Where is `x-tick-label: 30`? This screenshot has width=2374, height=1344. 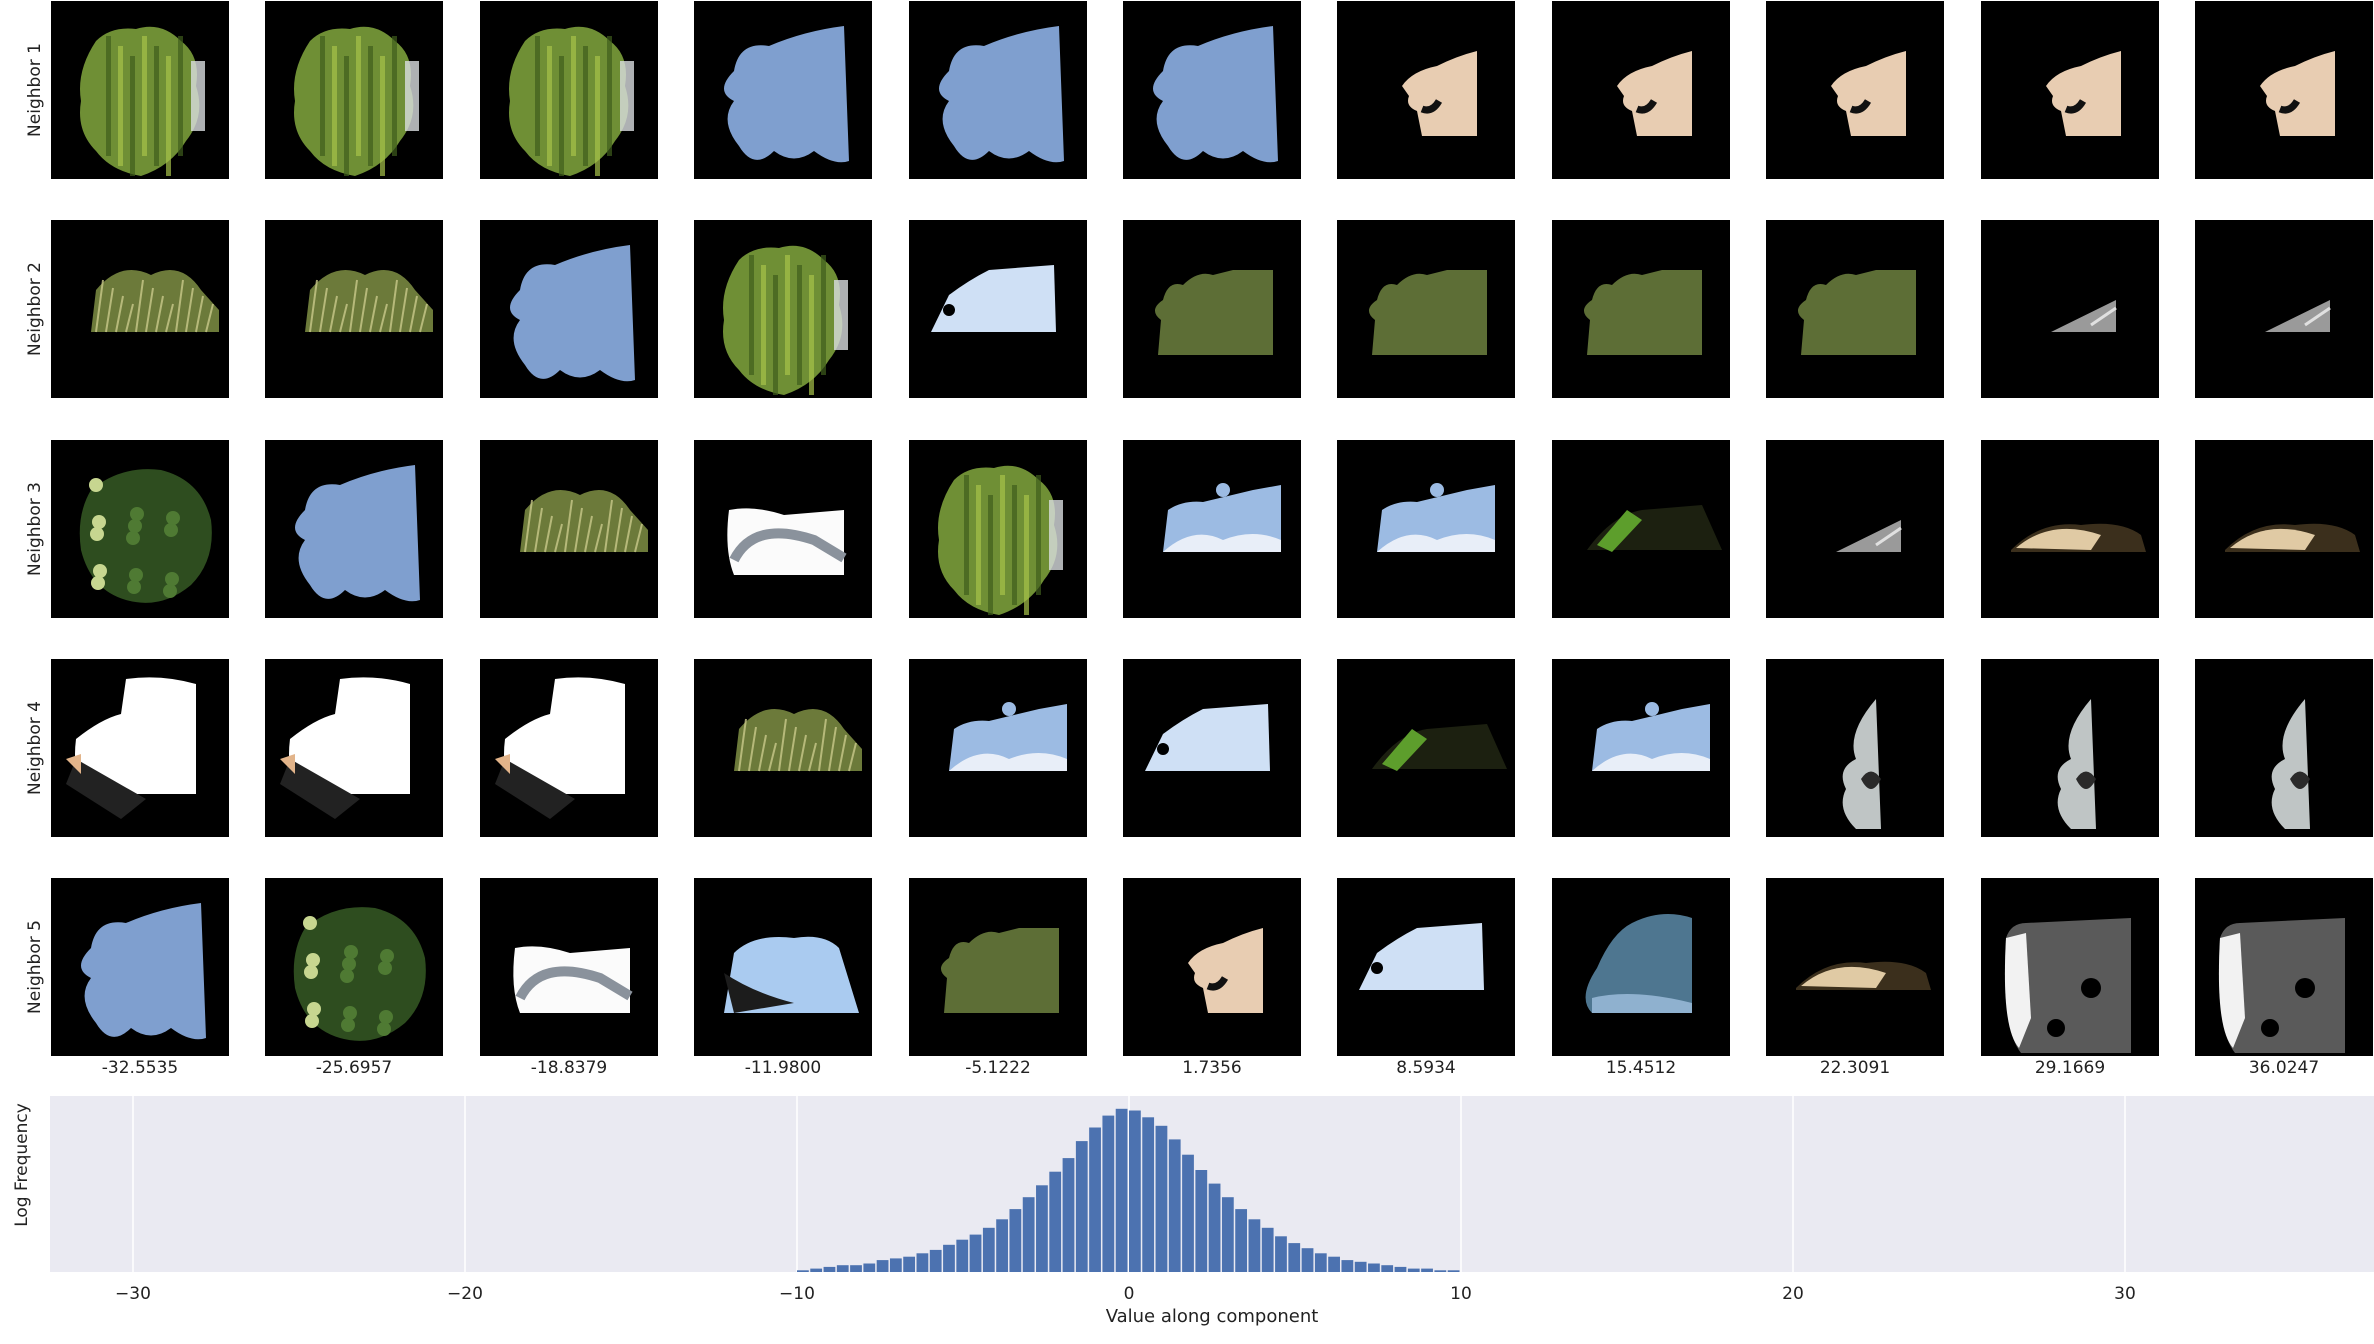
x-tick-label: 30 is located at coordinates (2125, 1294).